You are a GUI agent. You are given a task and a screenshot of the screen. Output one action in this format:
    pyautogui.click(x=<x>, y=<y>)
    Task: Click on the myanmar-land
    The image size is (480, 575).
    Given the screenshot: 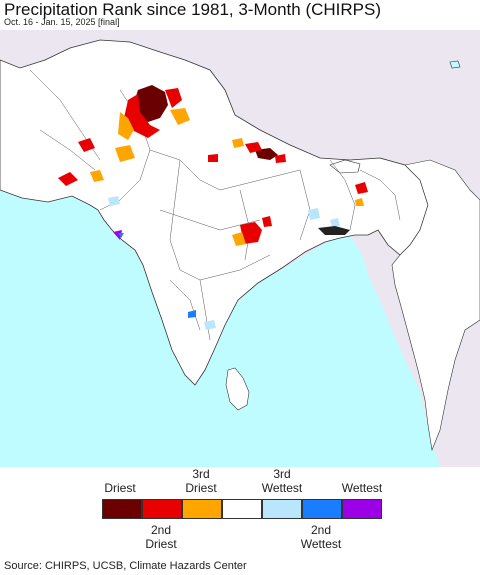 What is the action you would take?
    pyautogui.click(x=435, y=305)
    